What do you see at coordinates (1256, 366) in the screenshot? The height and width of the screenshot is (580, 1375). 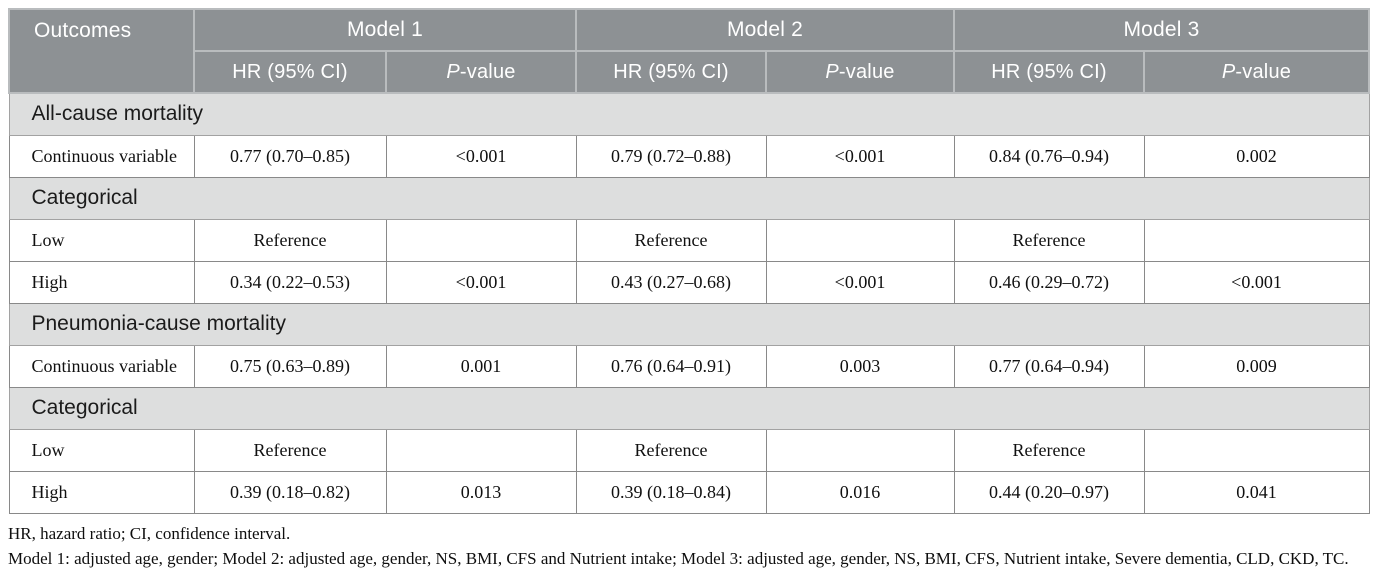 I see `pvalue-cell-model3: 0.009` at bounding box center [1256, 366].